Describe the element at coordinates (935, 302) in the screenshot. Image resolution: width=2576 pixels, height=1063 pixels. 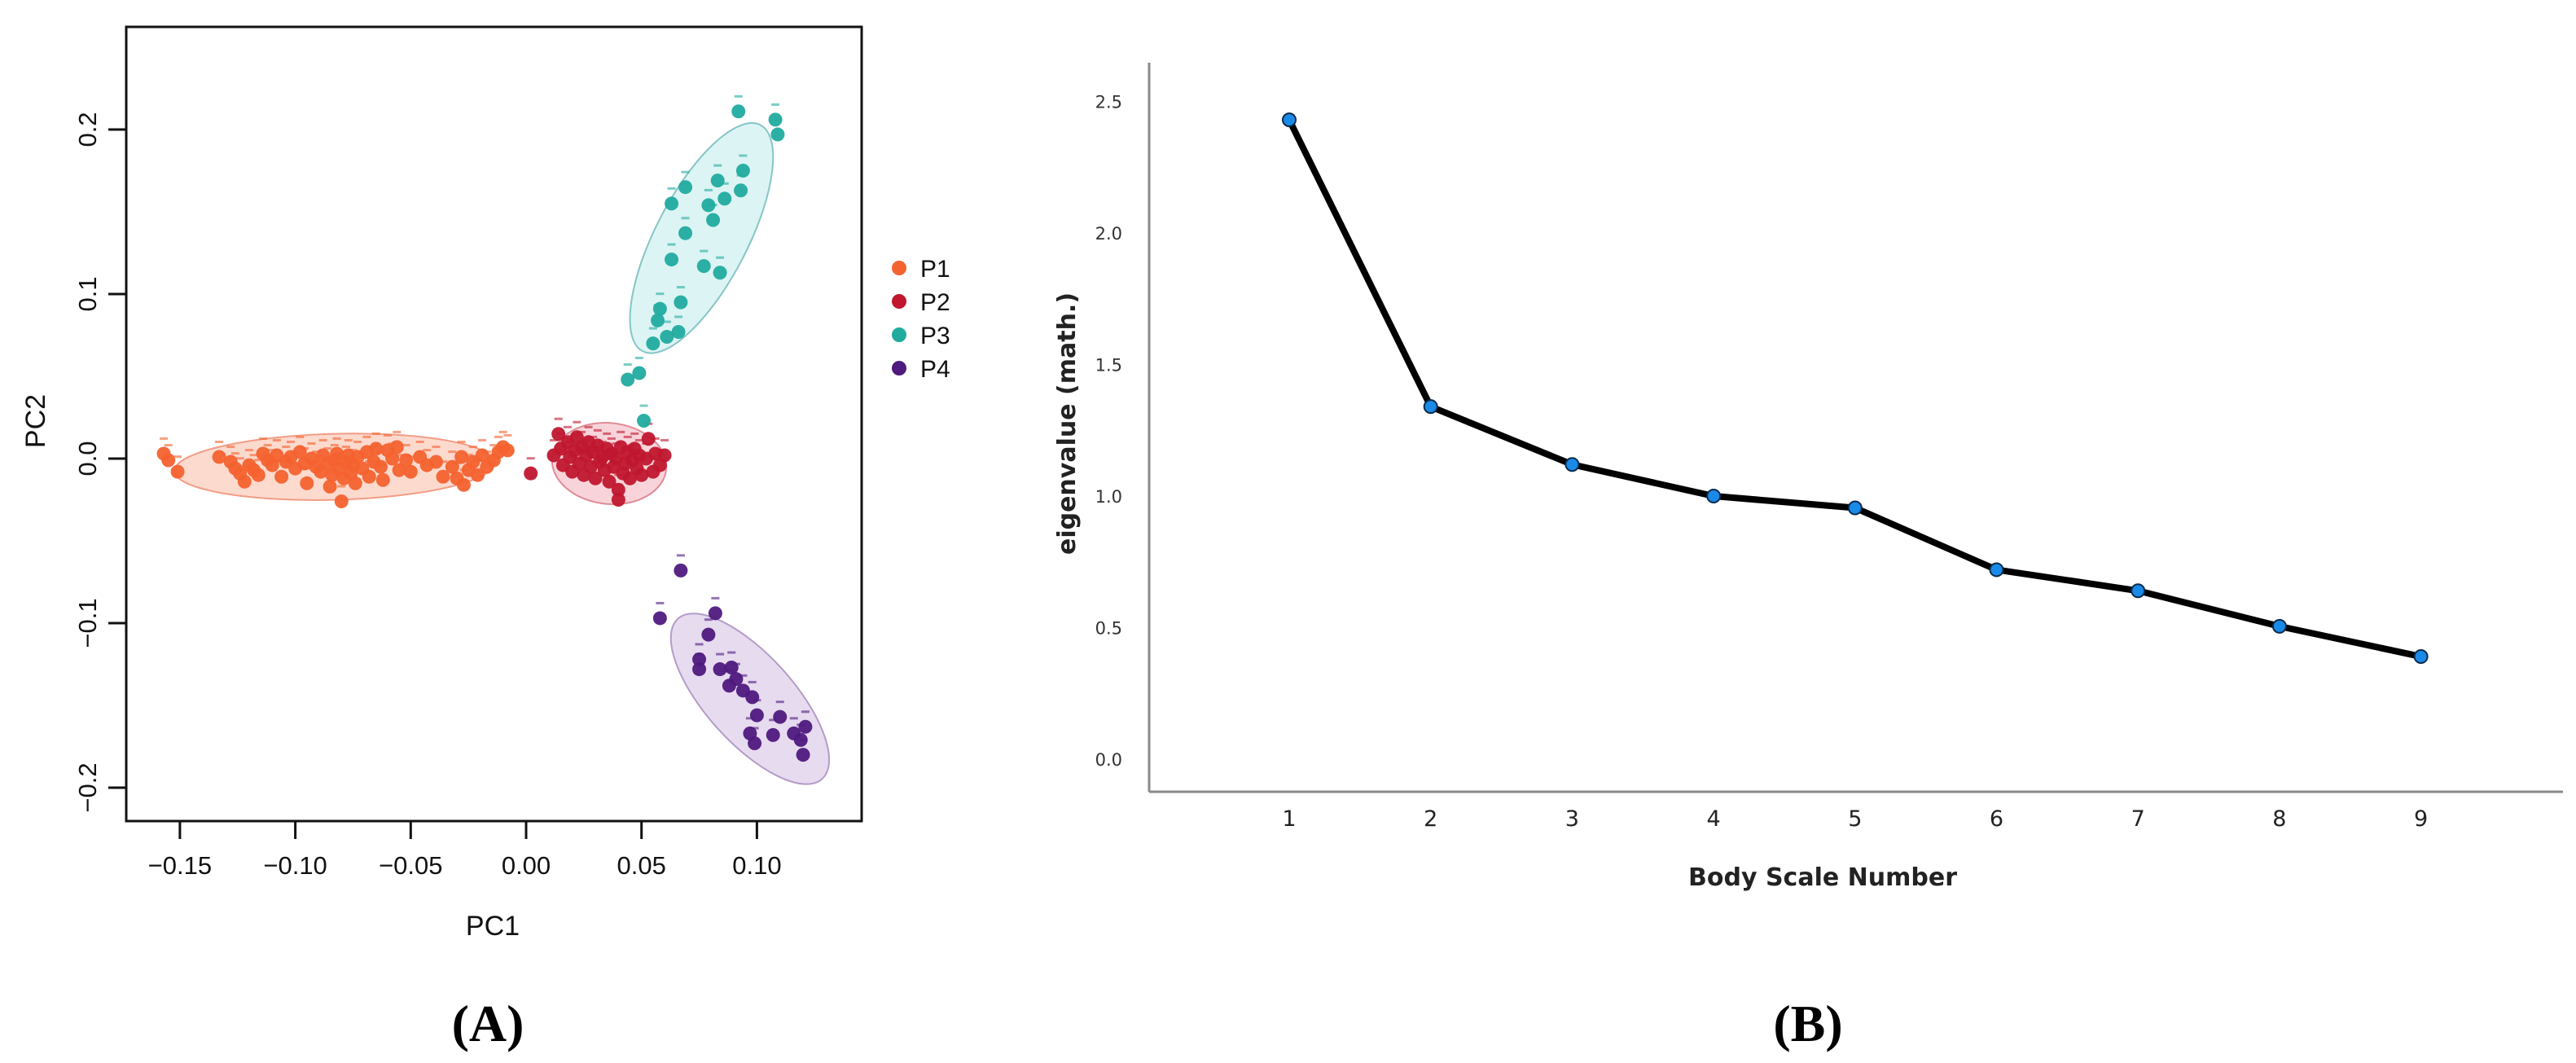
I see `legend-label-p2: P2` at that location.